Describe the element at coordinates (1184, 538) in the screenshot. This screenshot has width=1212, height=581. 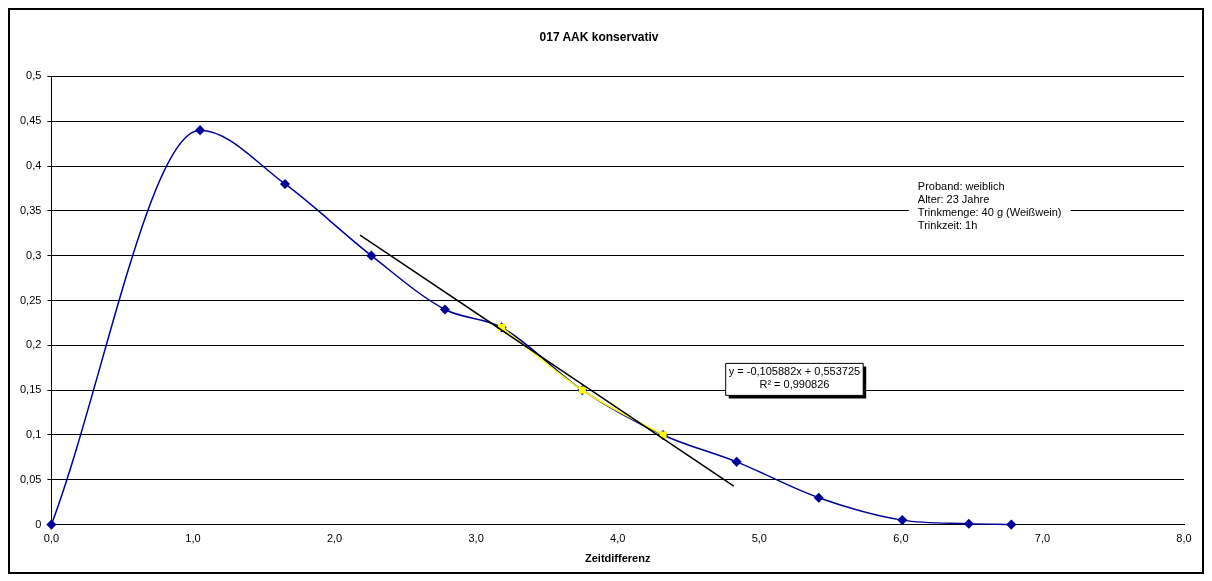
I see `x-tick-label: 8,0` at that location.